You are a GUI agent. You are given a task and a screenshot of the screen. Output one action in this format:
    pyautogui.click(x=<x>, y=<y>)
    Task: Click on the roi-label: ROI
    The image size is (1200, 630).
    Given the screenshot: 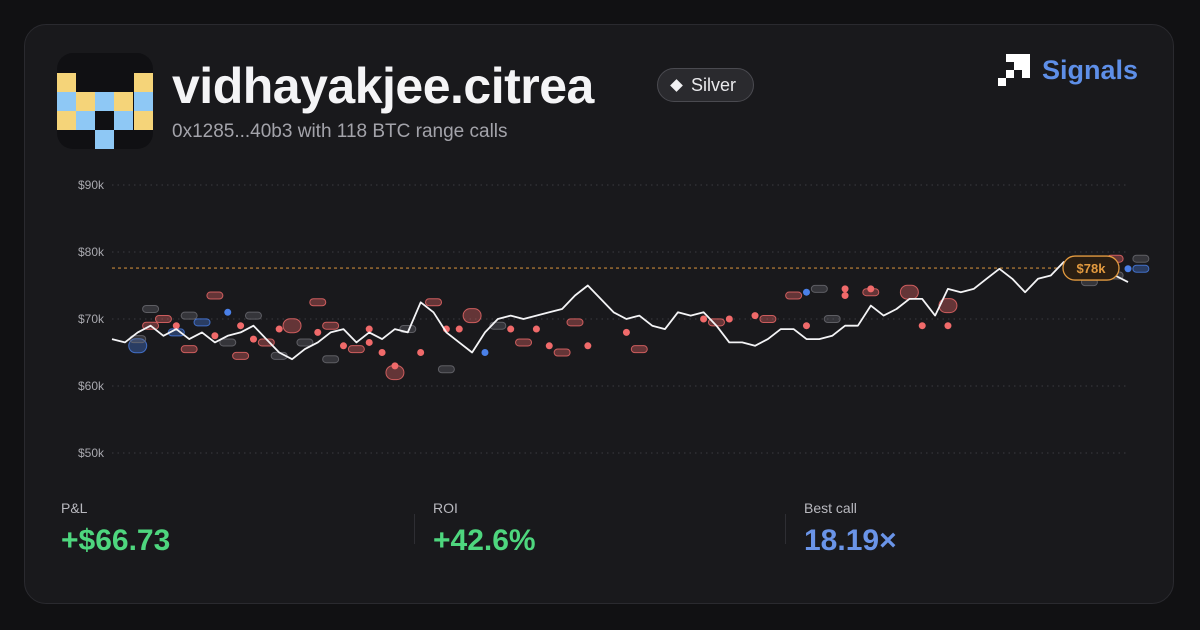 What is the action you would take?
    pyautogui.click(x=445, y=508)
    